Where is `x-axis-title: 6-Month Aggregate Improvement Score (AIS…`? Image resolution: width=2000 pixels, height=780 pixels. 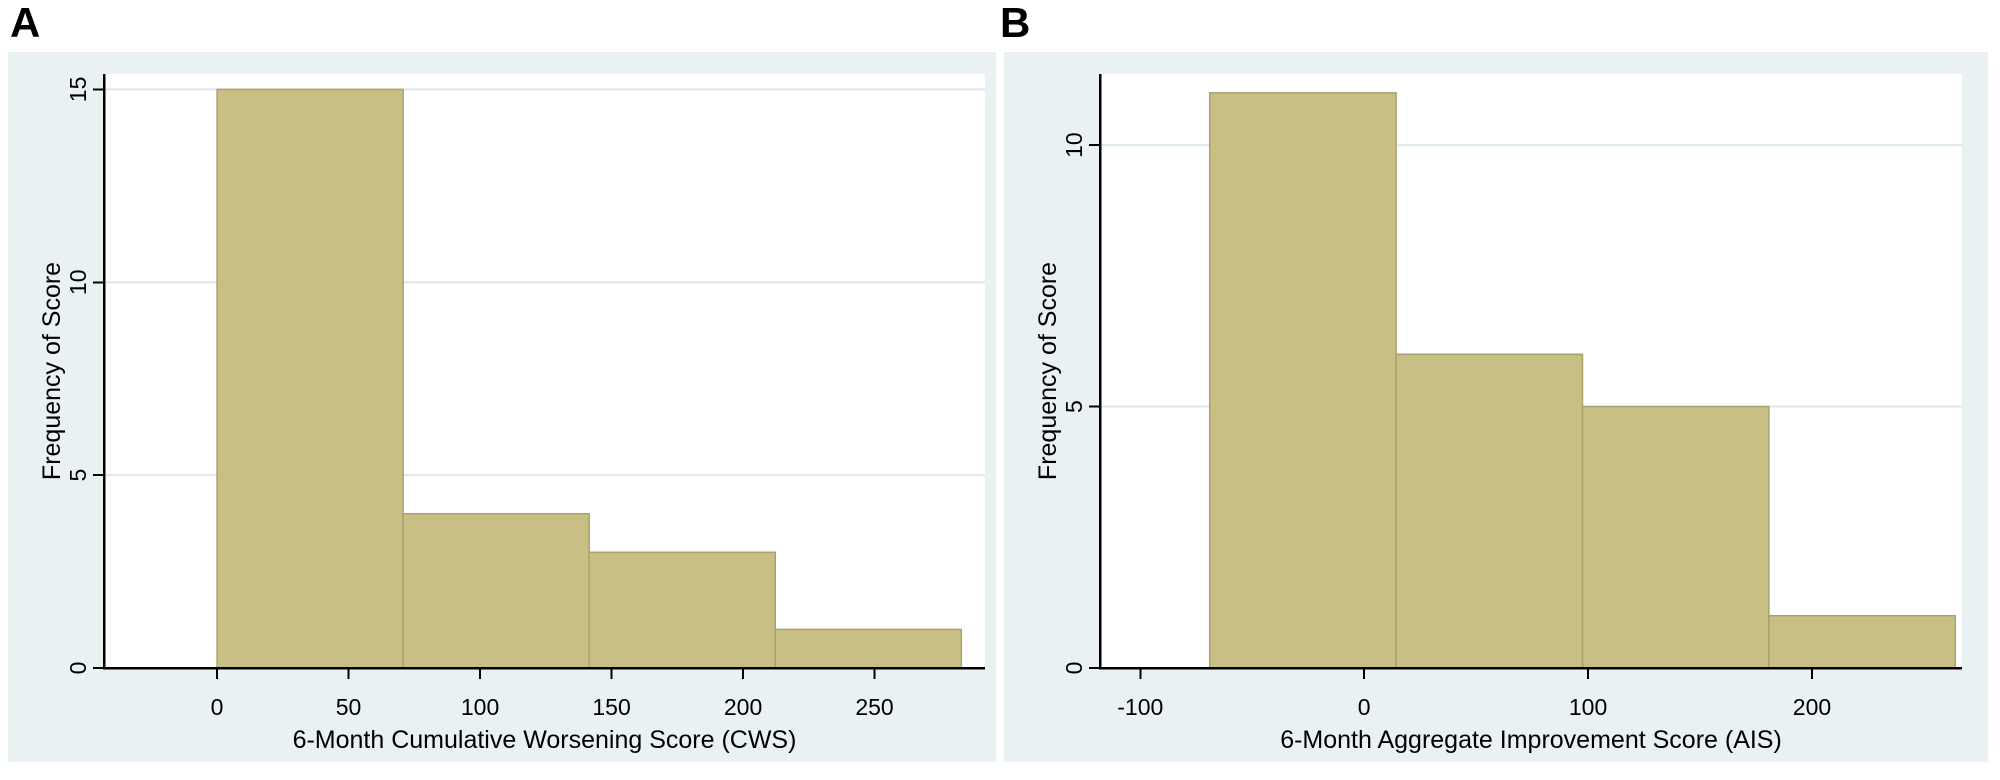
x-axis-title: 6-Month Aggregate Improvement Score (AIS… is located at coordinates (1531, 740).